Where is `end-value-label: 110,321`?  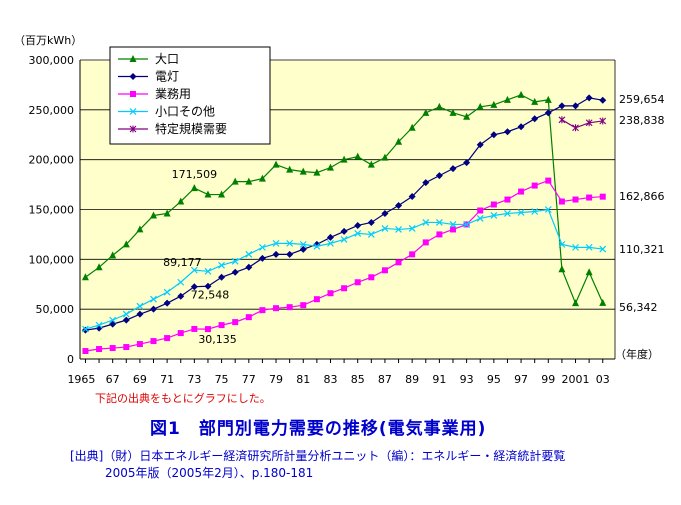 end-value-label: 110,321 is located at coordinates (642, 249).